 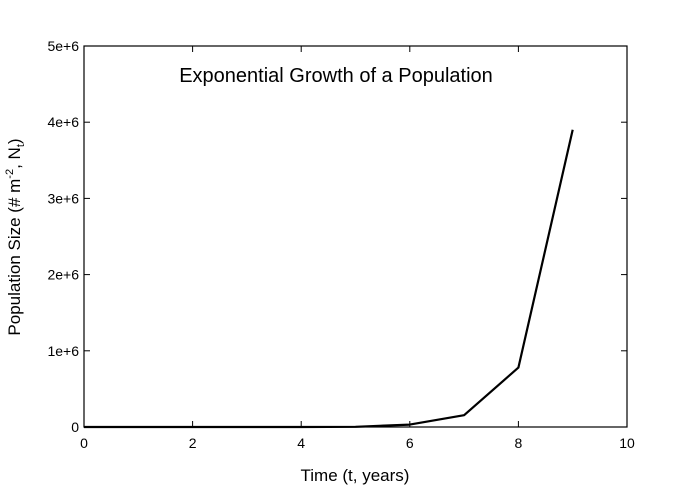 I want to click on y-tick-label: 2e+6, so click(x=63, y=275).